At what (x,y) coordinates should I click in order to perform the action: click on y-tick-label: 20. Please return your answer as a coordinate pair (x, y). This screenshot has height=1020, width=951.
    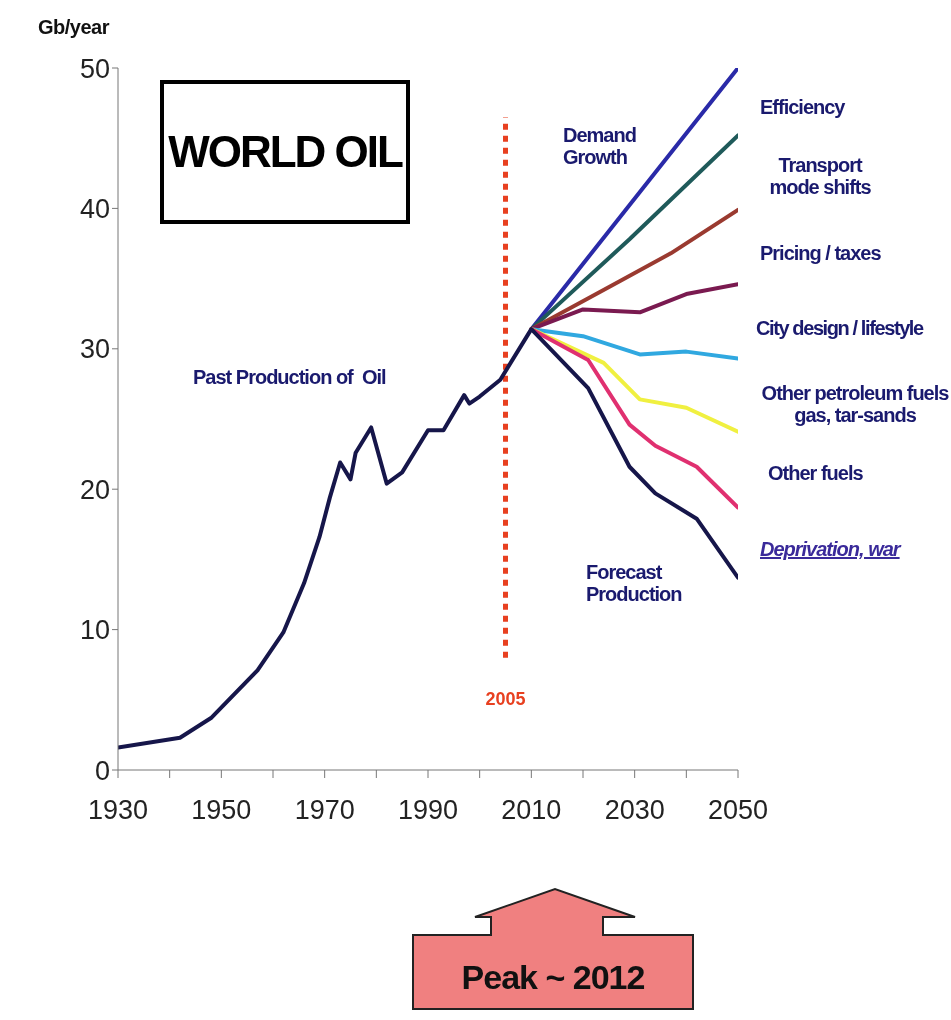
    Looking at the image, I should click on (94, 489).